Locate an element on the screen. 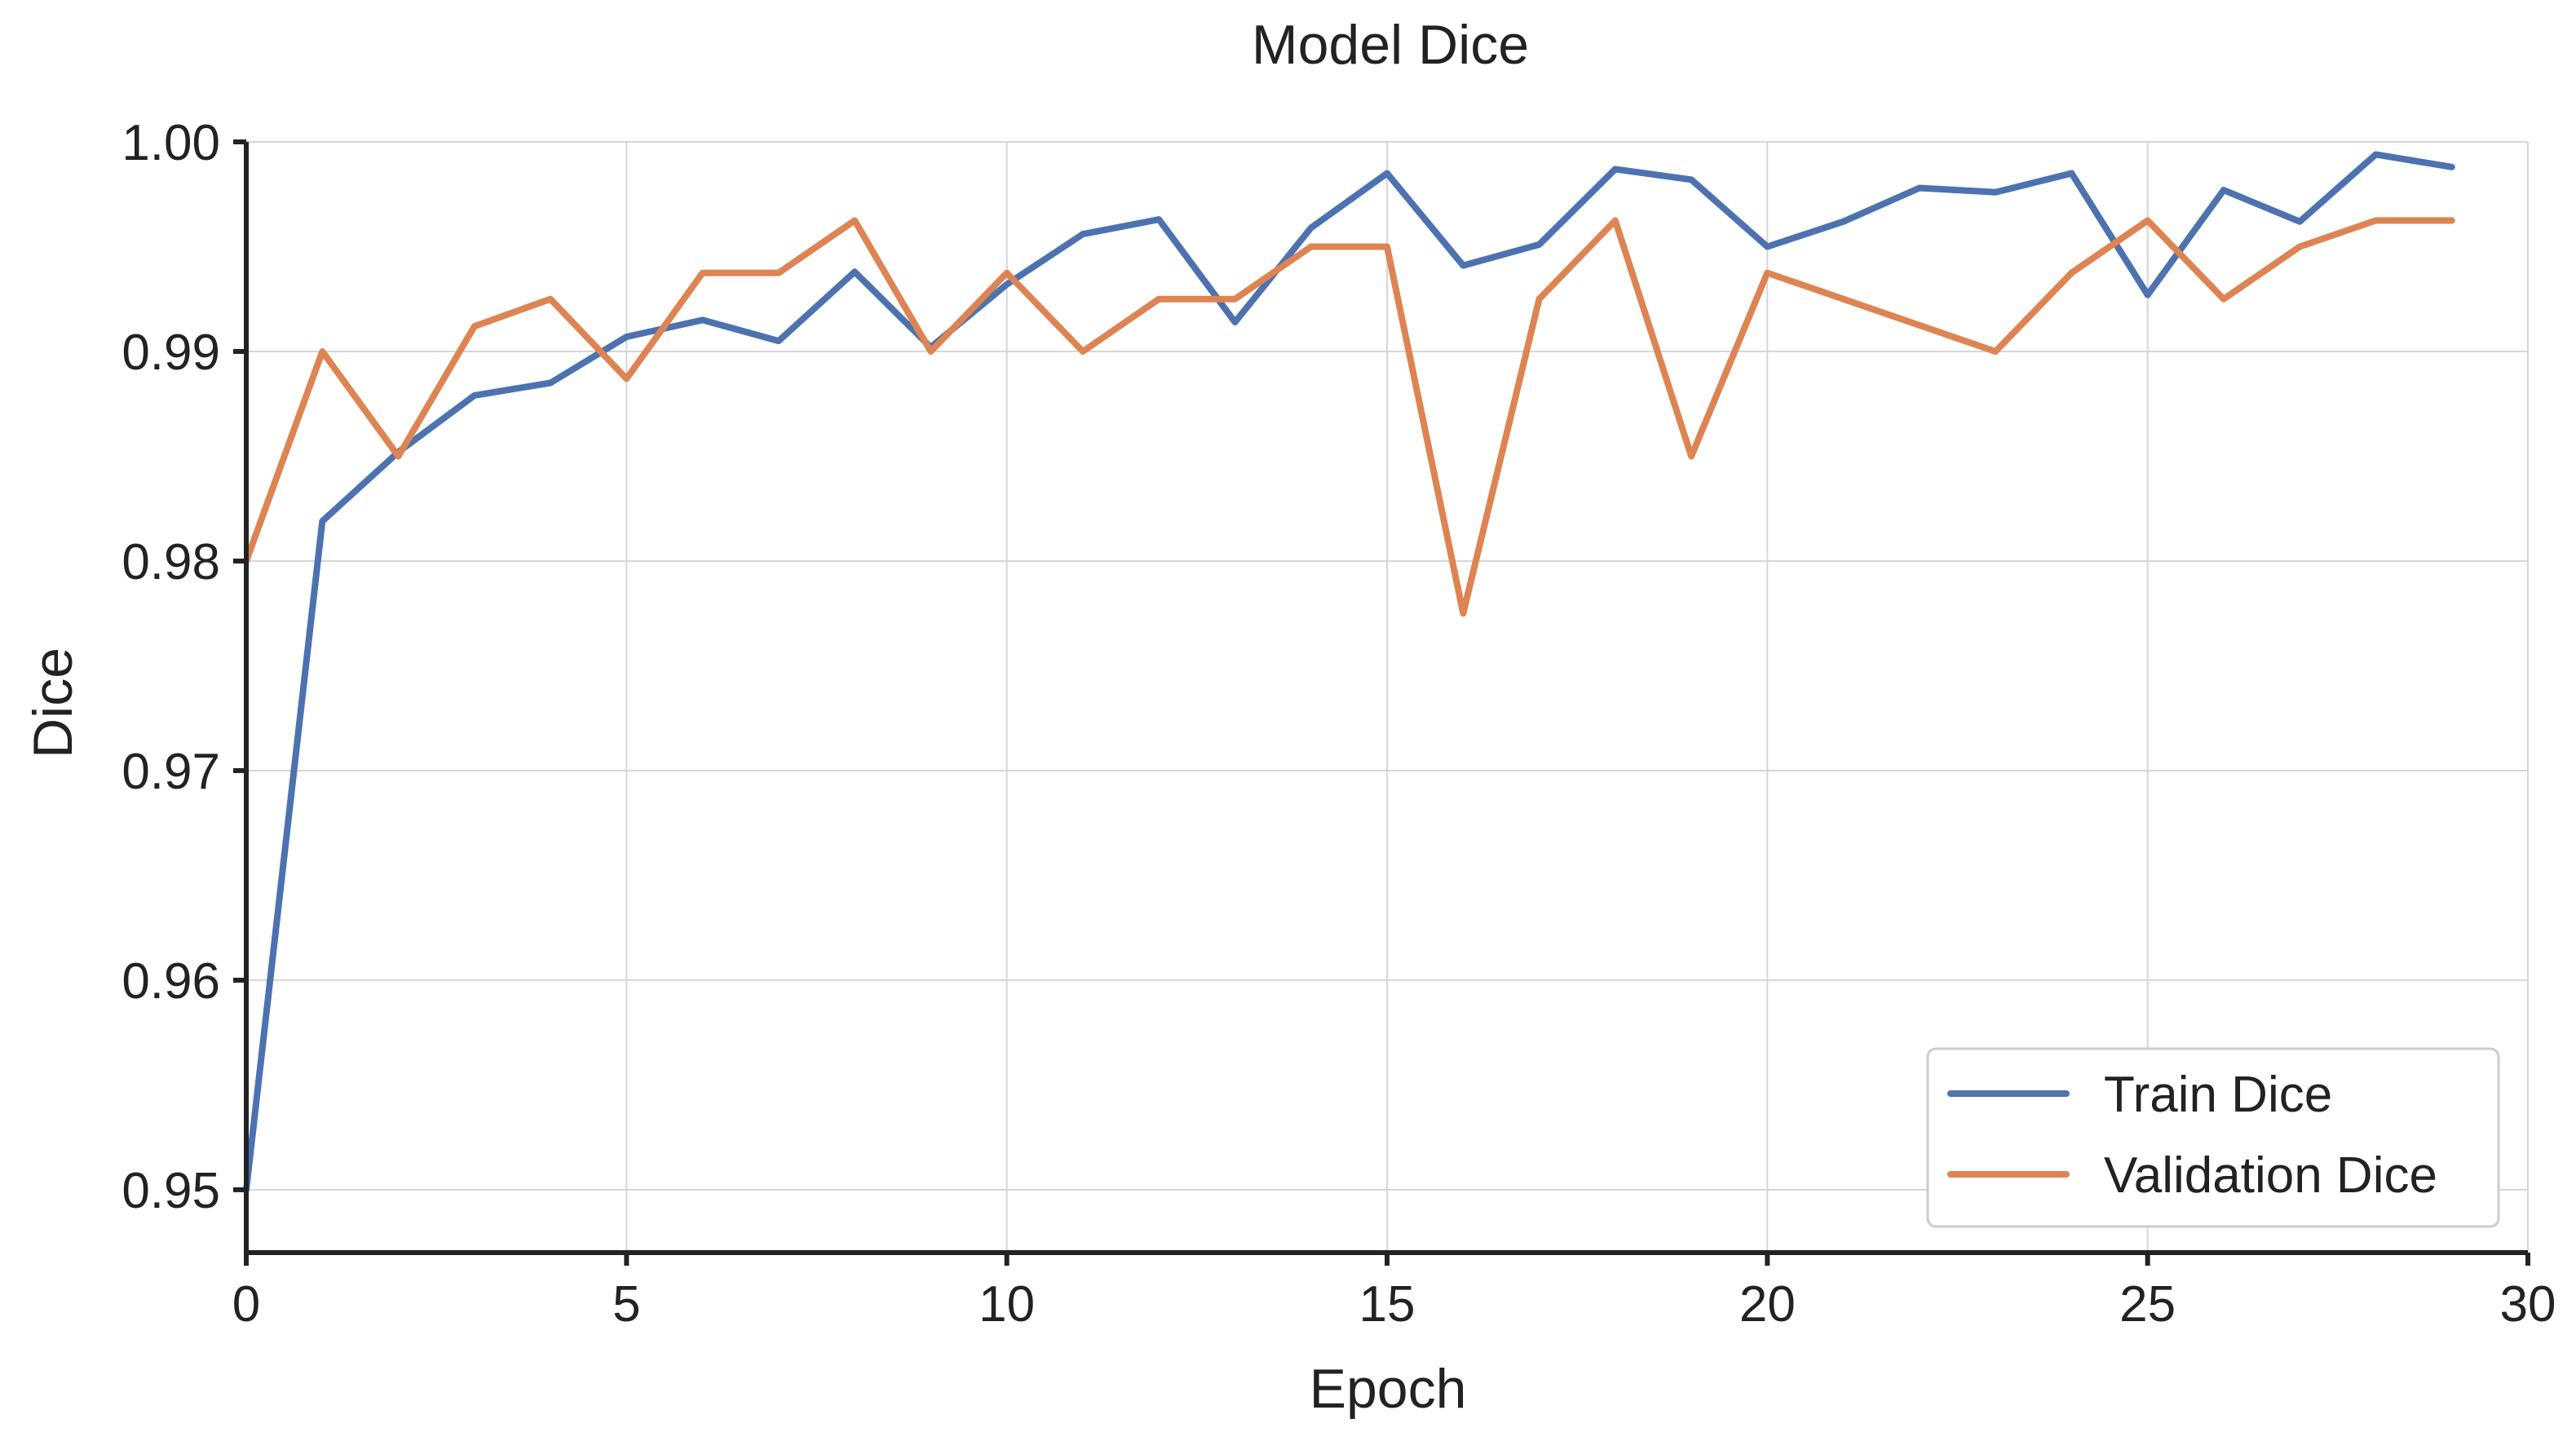 The width and height of the screenshot is (2576, 1441). x-tick-label: 15 is located at coordinates (1387, 1304).